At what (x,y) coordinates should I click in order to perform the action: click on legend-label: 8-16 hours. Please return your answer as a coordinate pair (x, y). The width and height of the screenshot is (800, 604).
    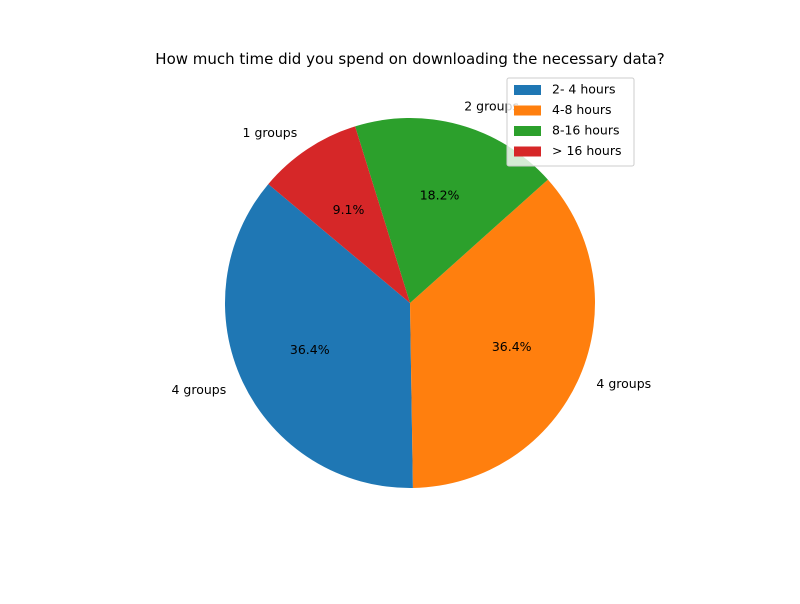
    Looking at the image, I should click on (586, 130).